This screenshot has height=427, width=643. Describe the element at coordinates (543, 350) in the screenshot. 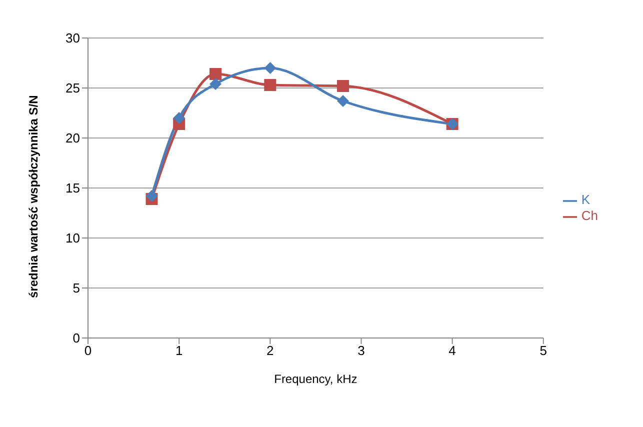

I see `x-tick-label: 5` at that location.